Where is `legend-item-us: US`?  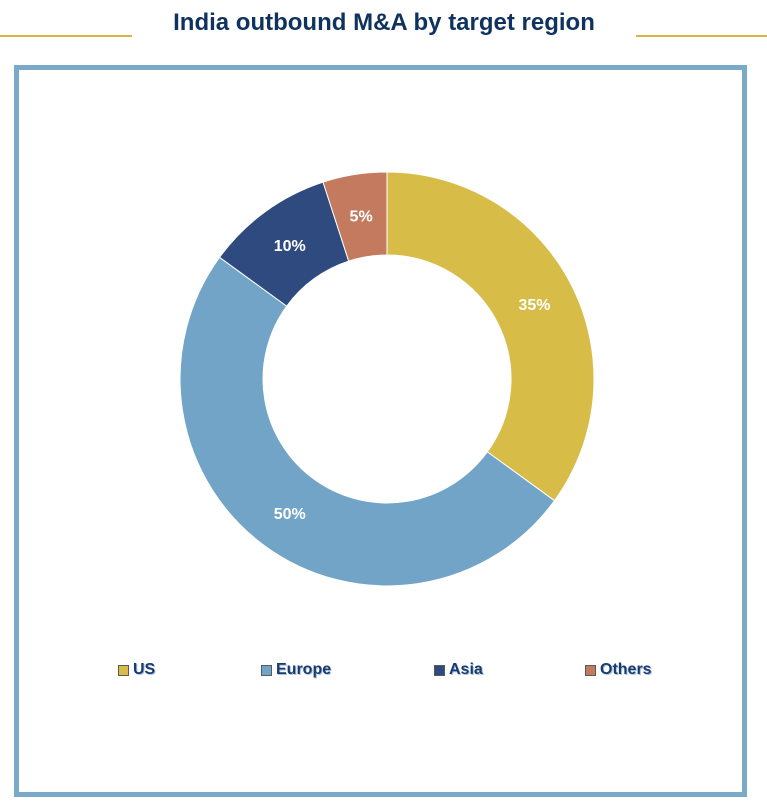 legend-item-us: US is located at coordinates (136, 670).